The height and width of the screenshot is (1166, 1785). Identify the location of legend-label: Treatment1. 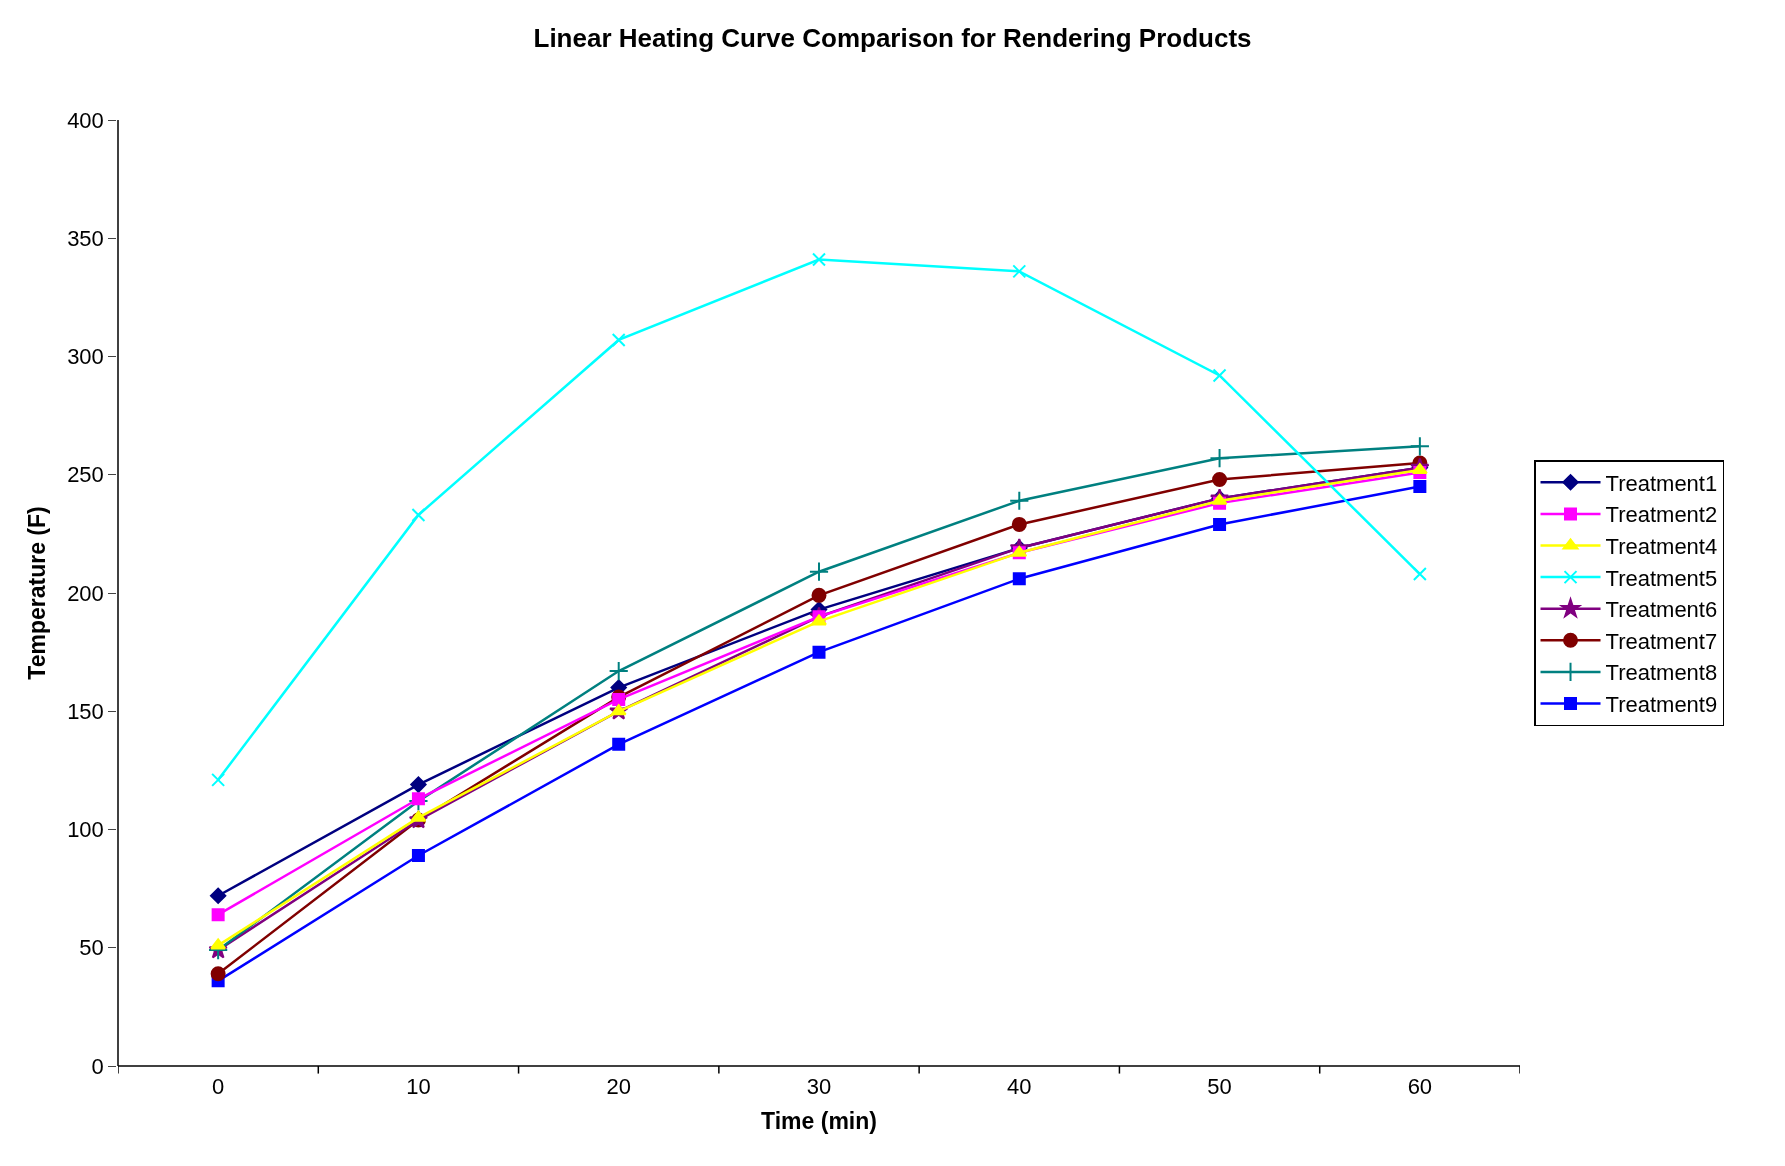
(1661, 483).